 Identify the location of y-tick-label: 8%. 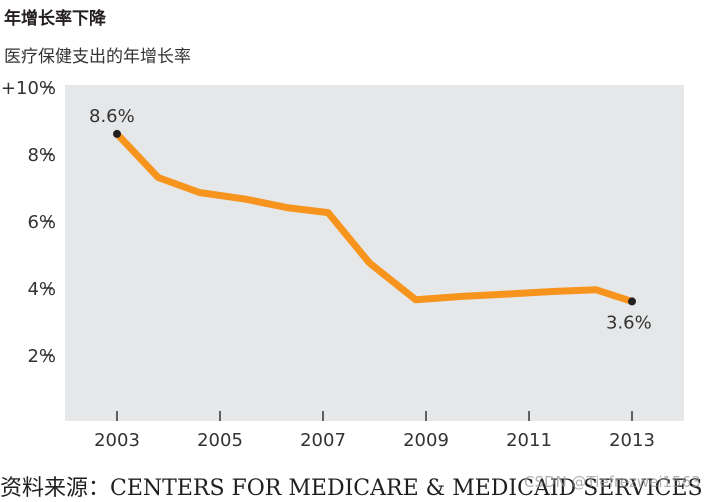
(41, 155).